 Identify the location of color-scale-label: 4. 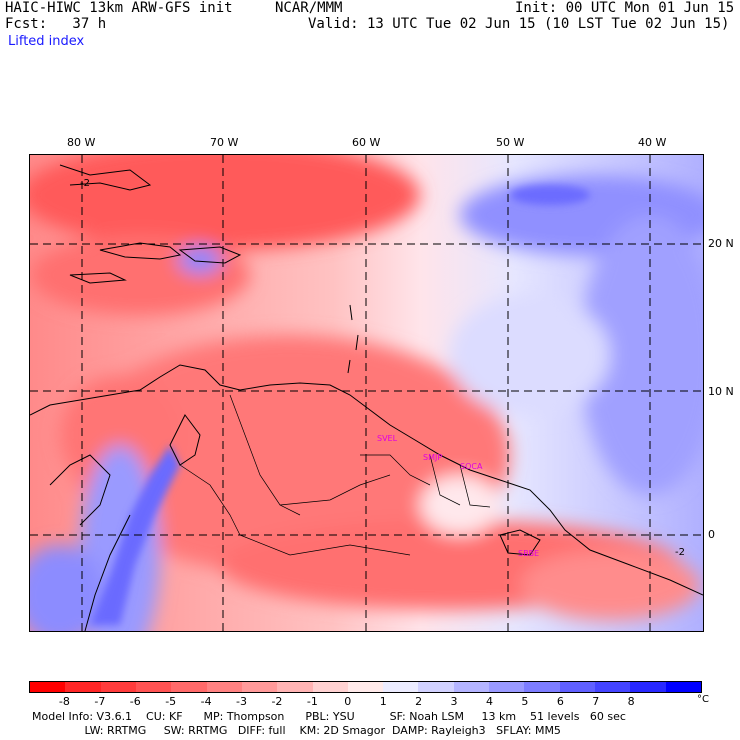
(489, 701).